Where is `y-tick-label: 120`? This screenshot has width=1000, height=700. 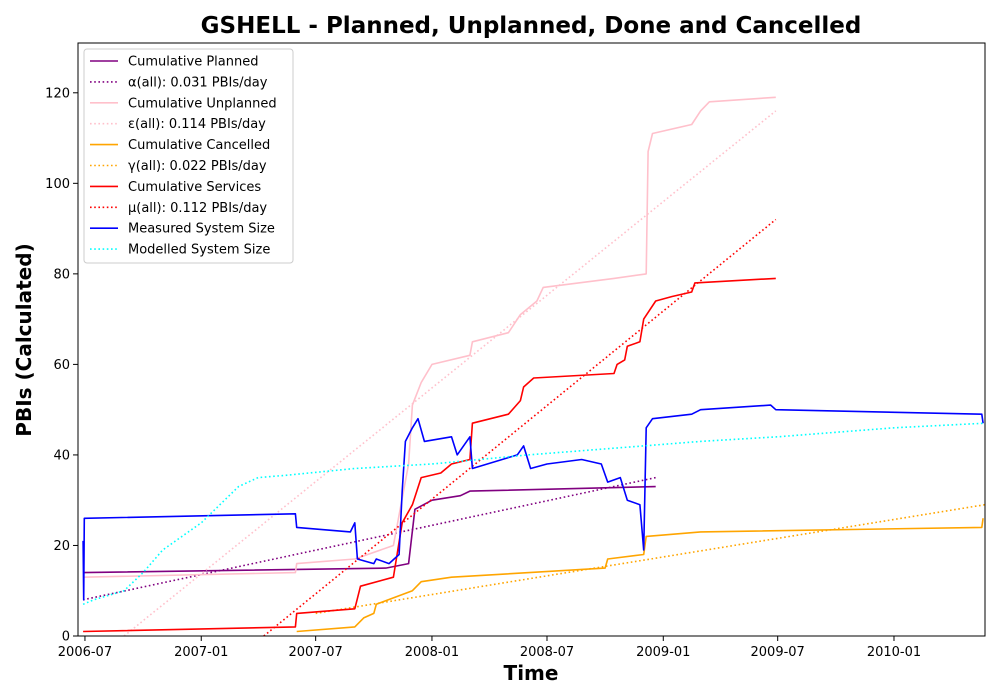 y-tick-label: 120 is located at coordinates (57, 93).